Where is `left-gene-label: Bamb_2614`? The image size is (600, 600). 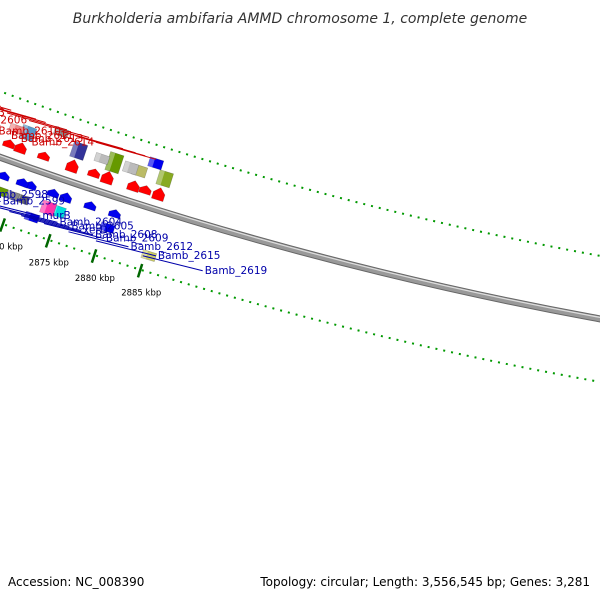
left-gene-label: Bamb_2614 is located at coordinates (63, 142).